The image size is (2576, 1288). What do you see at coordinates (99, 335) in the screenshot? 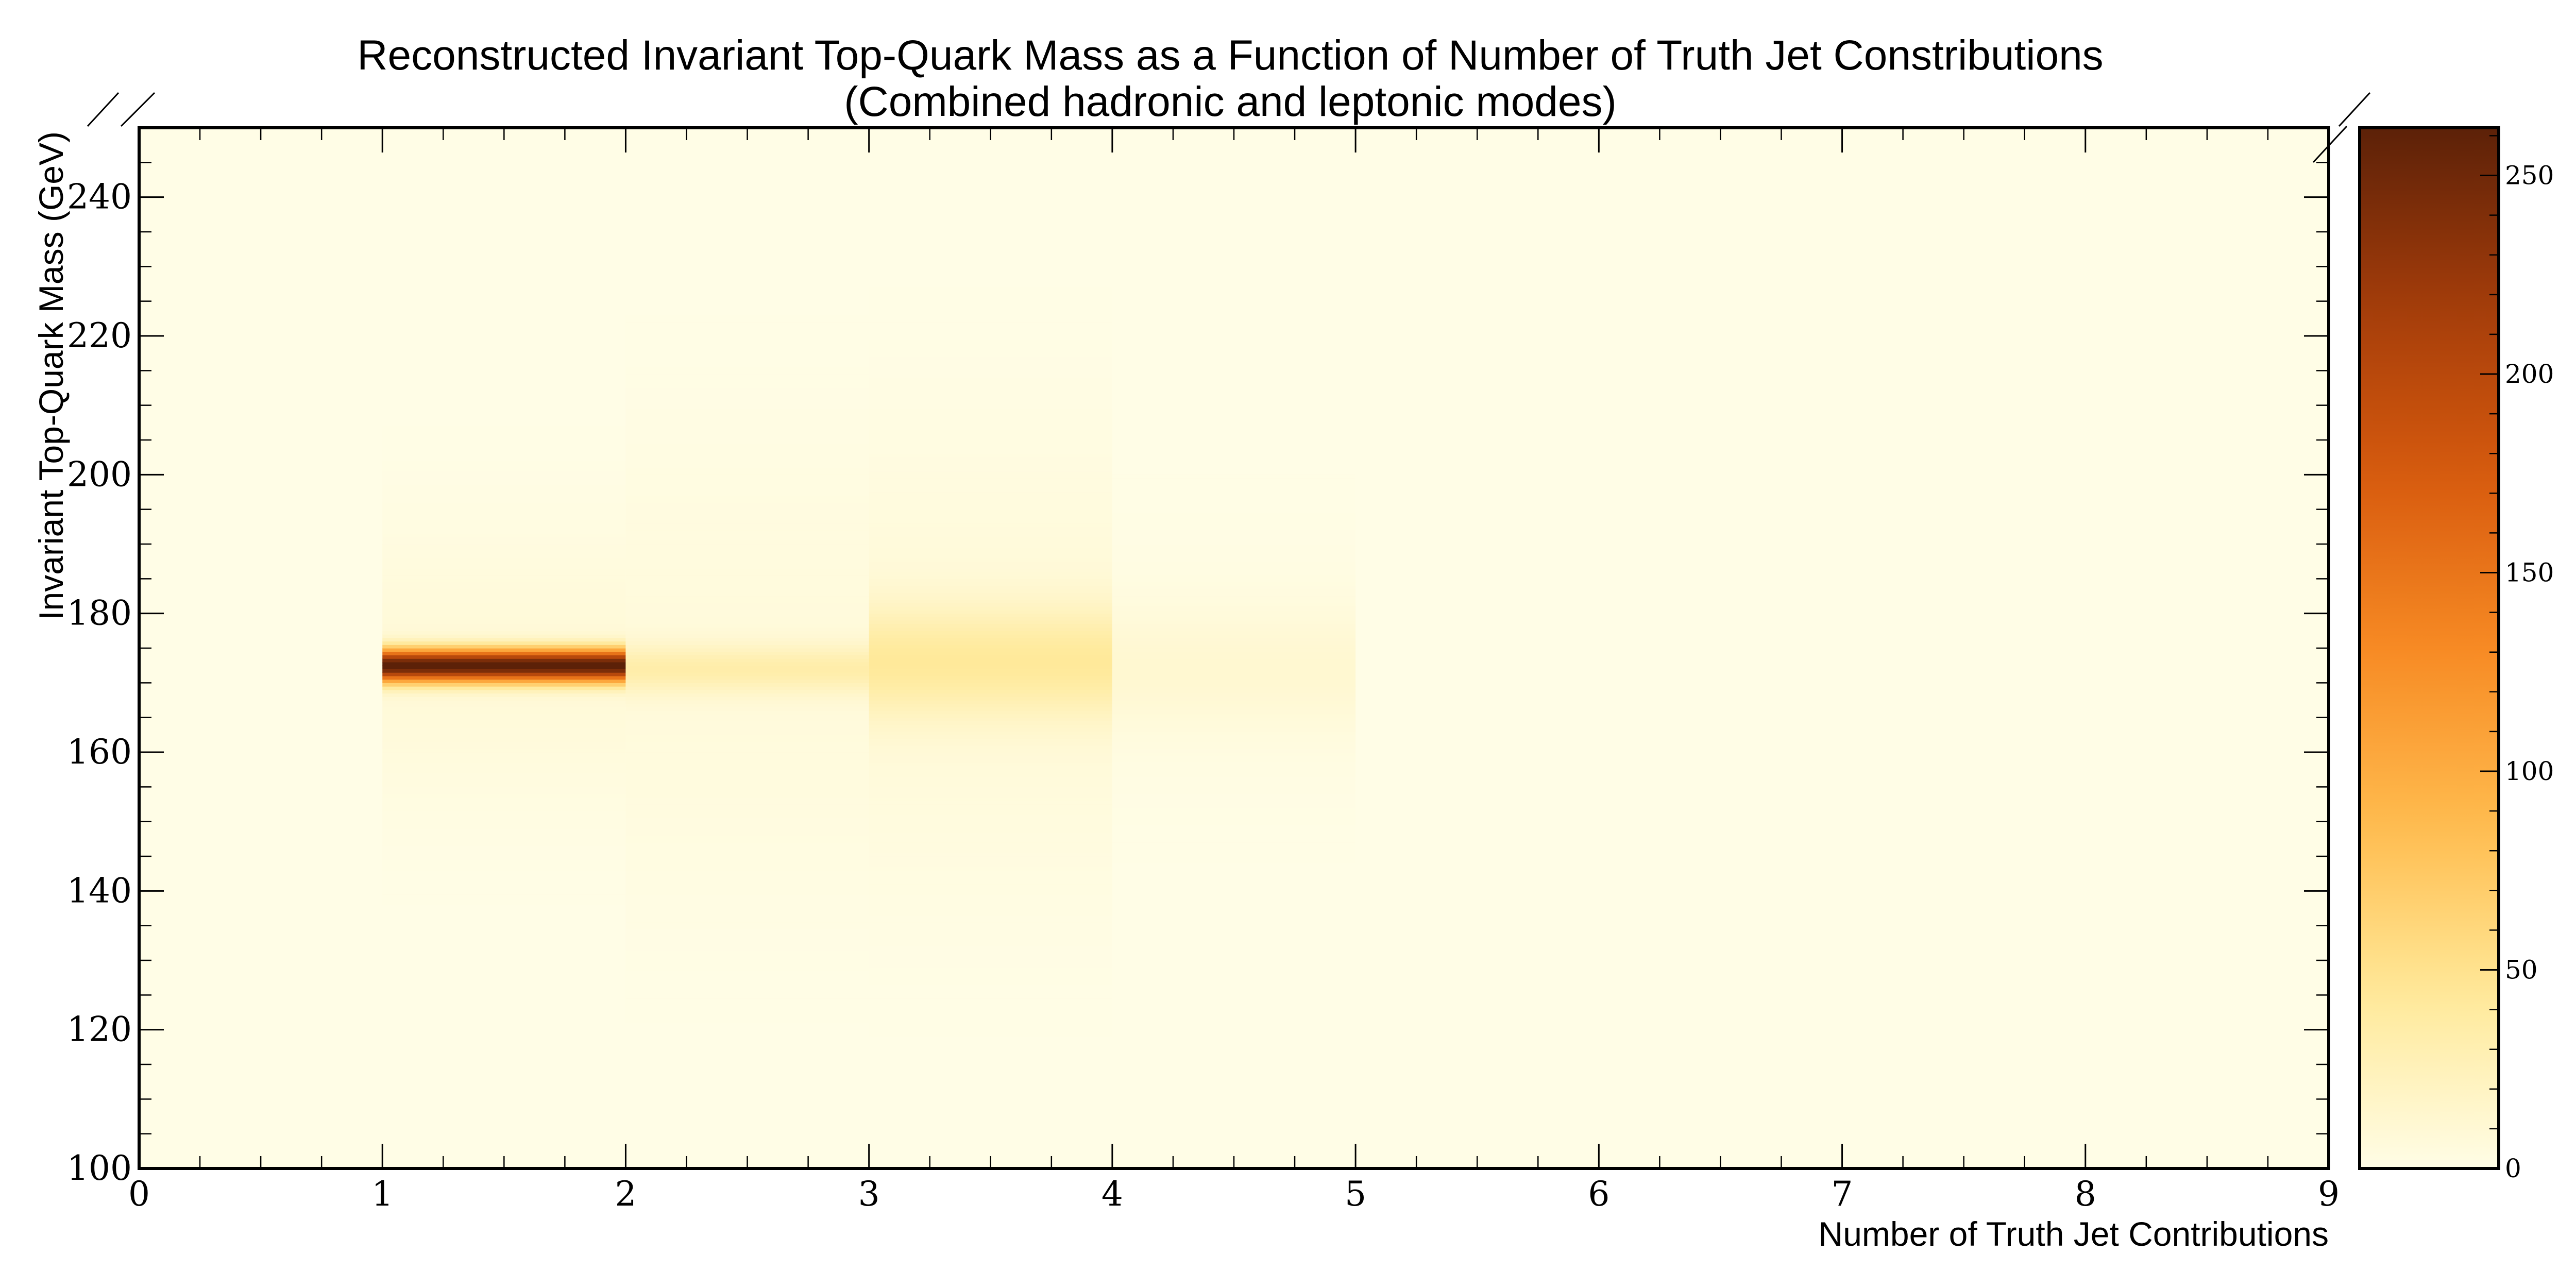
I see `y-tick-label: 220` at bounding box center [99, 335].